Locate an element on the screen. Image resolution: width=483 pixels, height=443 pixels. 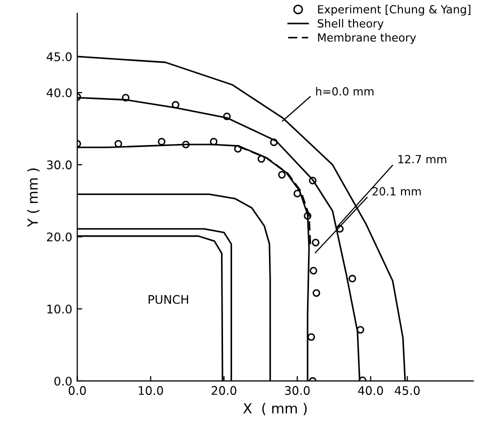
x-tick-label: 45.0 is located at coordinates (407, 390).